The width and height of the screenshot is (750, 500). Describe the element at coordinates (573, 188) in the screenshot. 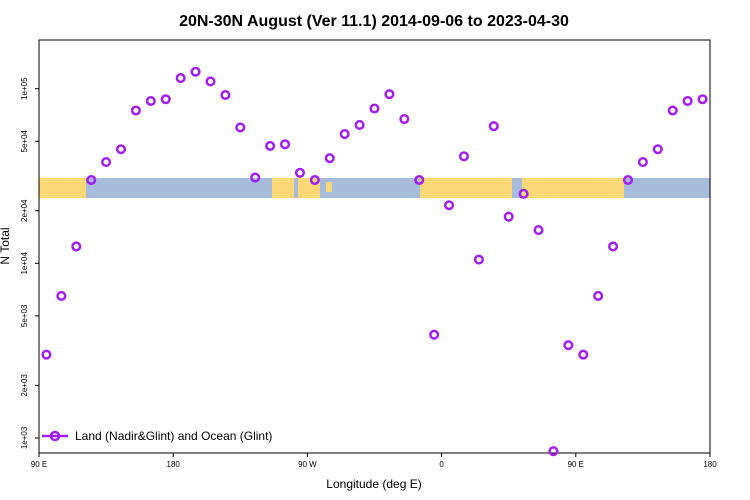

I see `land-segment-india-asia` at that location.